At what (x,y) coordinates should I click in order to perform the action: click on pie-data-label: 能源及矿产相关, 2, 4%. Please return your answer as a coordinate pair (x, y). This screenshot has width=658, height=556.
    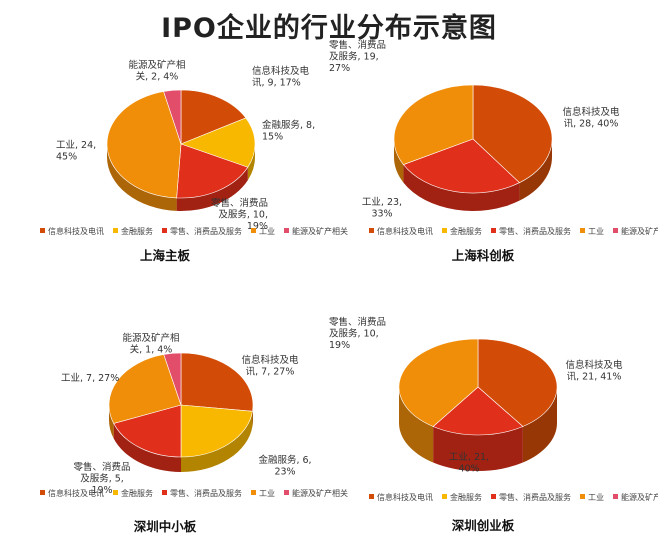
    Looking at the image, I should click on (156, 71).